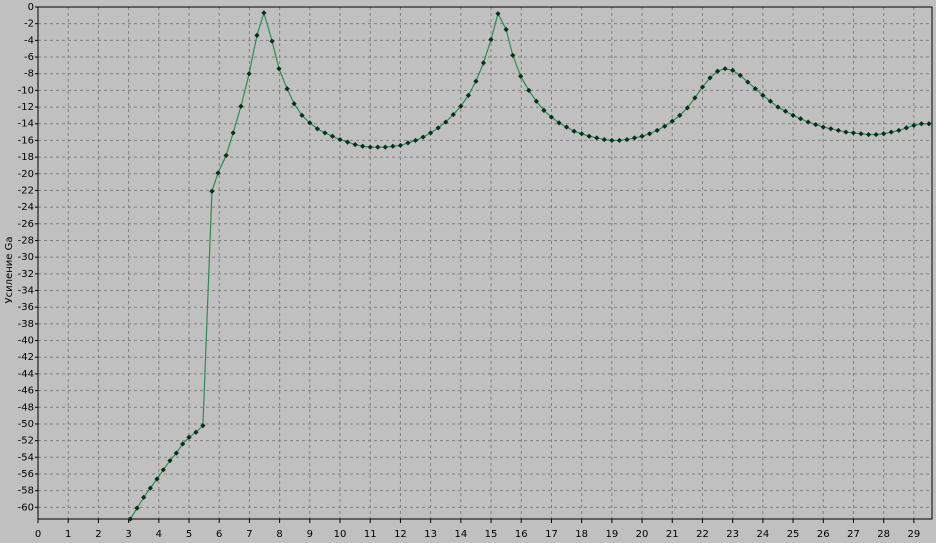 The height and width of the screenshot is (543, 936). What do you see at coordinates (26, 291) in the screenshot?
I see `y-tick-label: -34` at bounding box center [26, 291].